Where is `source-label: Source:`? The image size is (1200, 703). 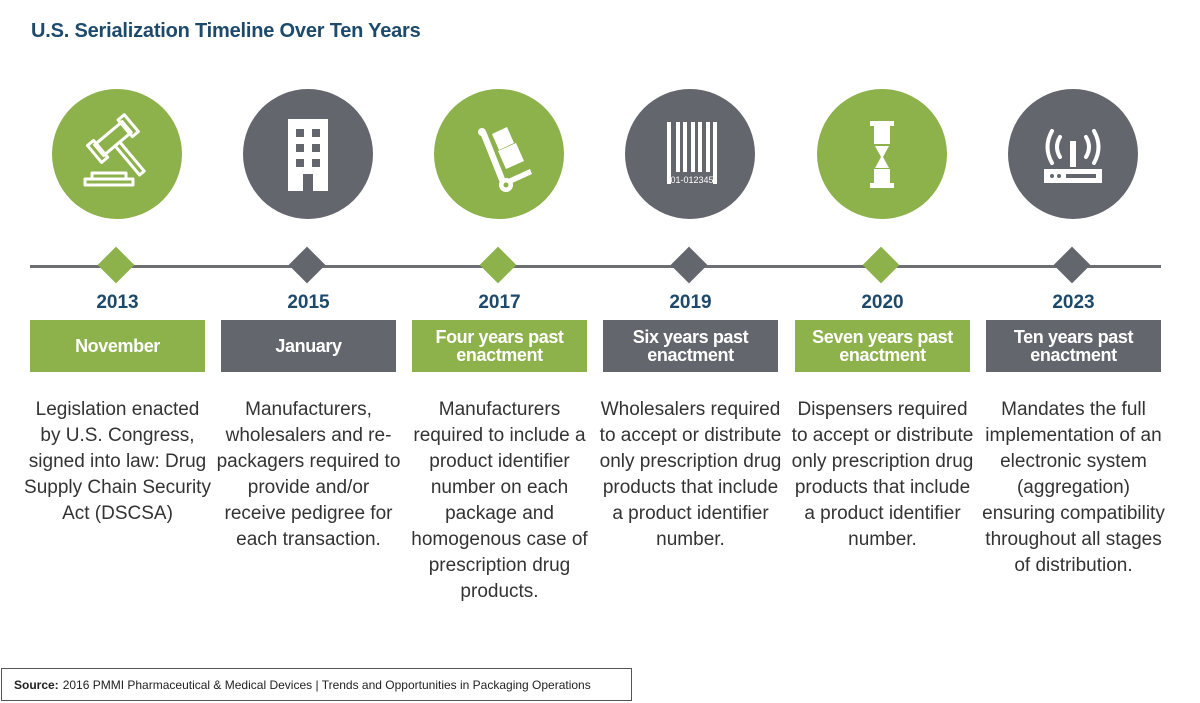 source-label: Source: is located at coordinates (36, 684).